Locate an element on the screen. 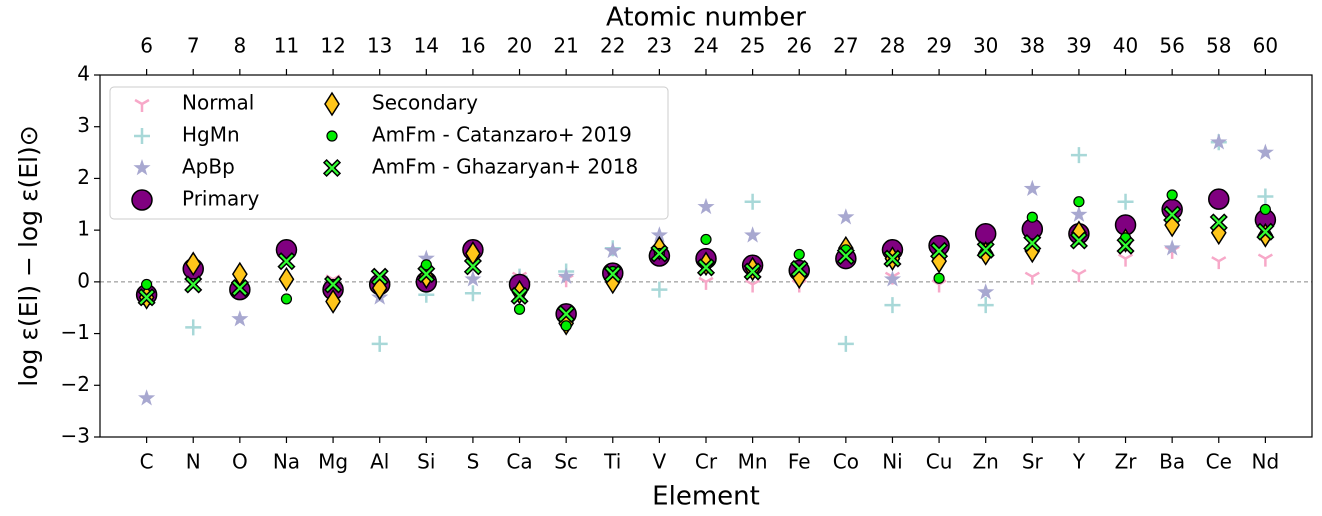 The height and width of the screenshot is (516, 1322). x-tick-label: Cu is located at coordinates (939, 462).